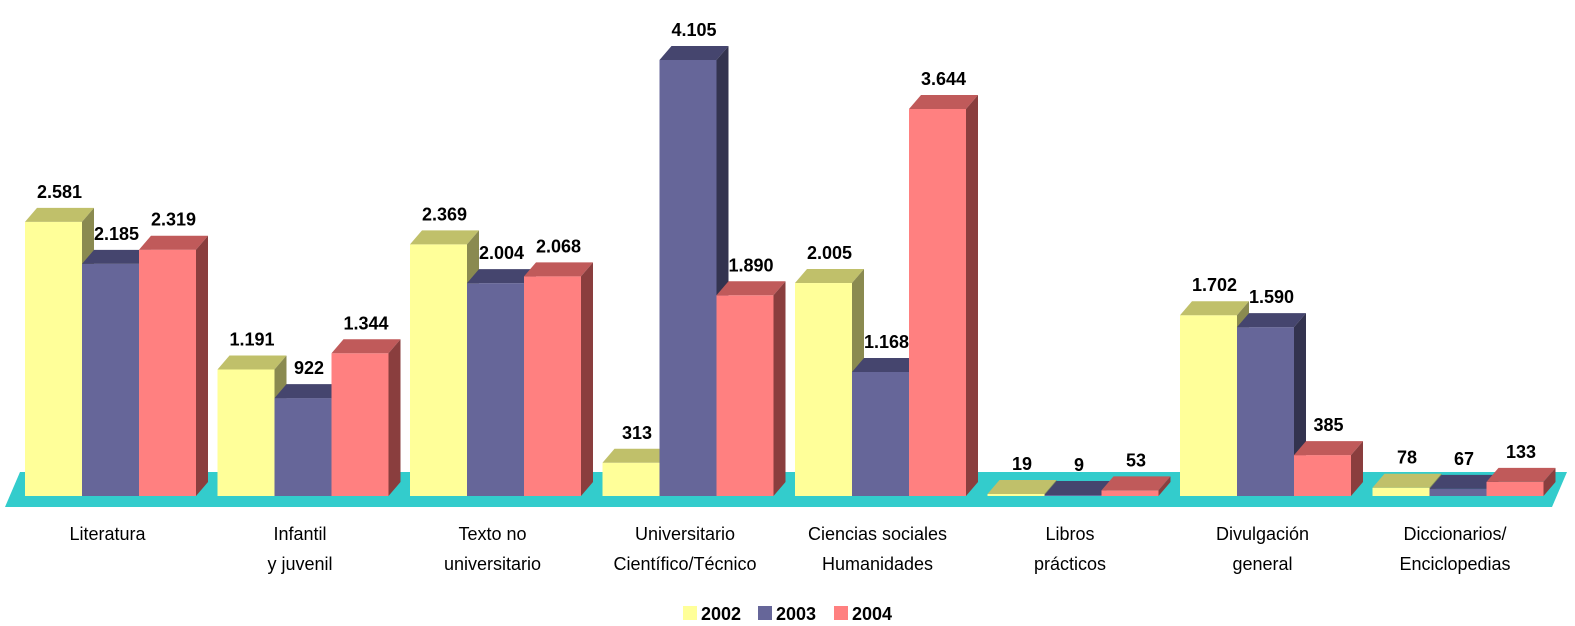 The width and height of the screenshot is (1575, 626). What do you see at coordinates (1136, 460) in the screenshot?
I see `data-label: 53` at bounding box center [1136, 460].